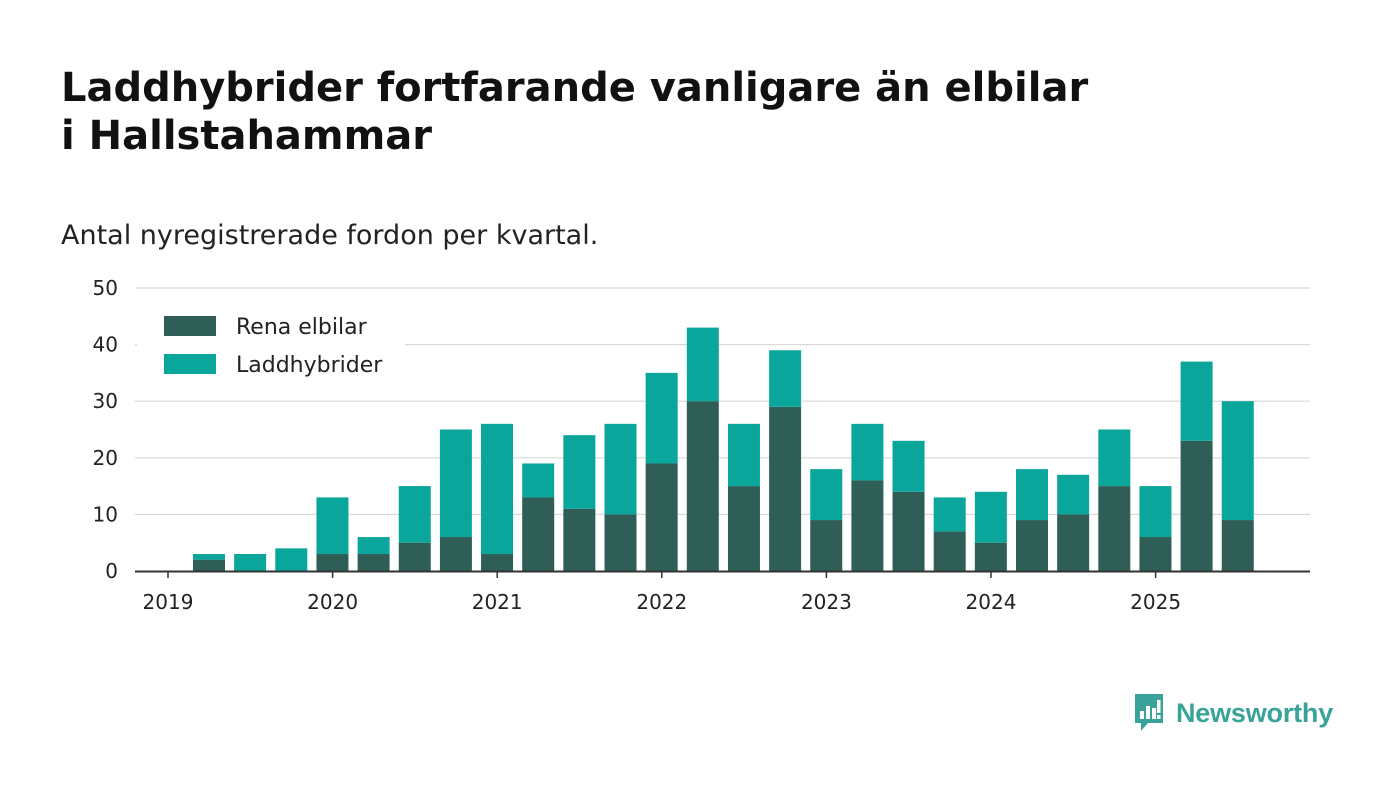 This screenshot has height=793, width=1400. What do you see at coordinates (661, 517) in the screenshot?
I see `bar-rena-elbilar-2022-Q1` at bounding box center [661, 517].